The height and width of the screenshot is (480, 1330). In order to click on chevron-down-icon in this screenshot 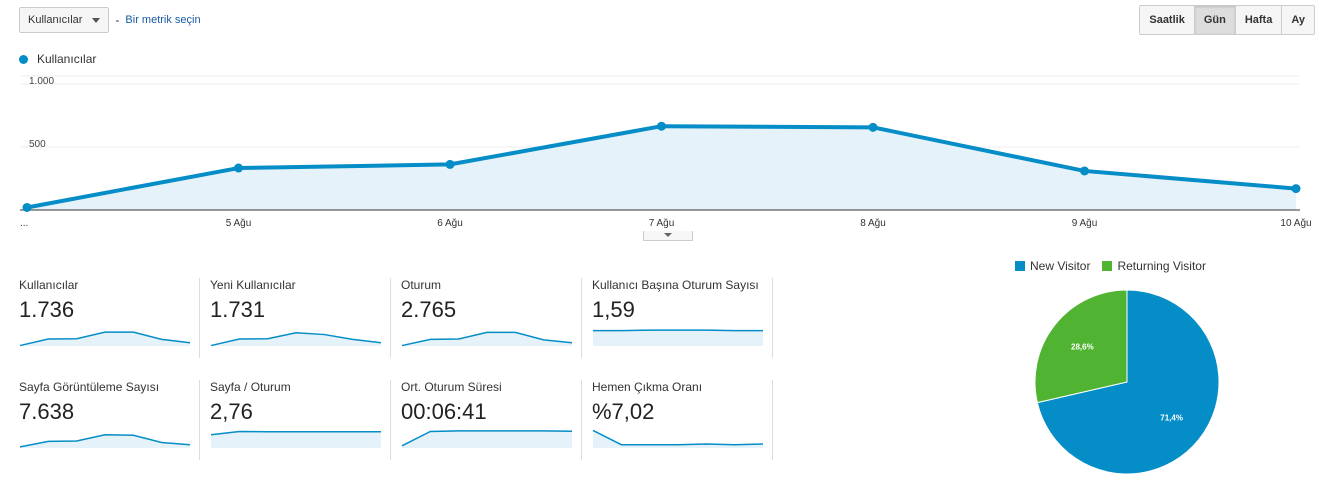, I will do `click(96, 20)`.